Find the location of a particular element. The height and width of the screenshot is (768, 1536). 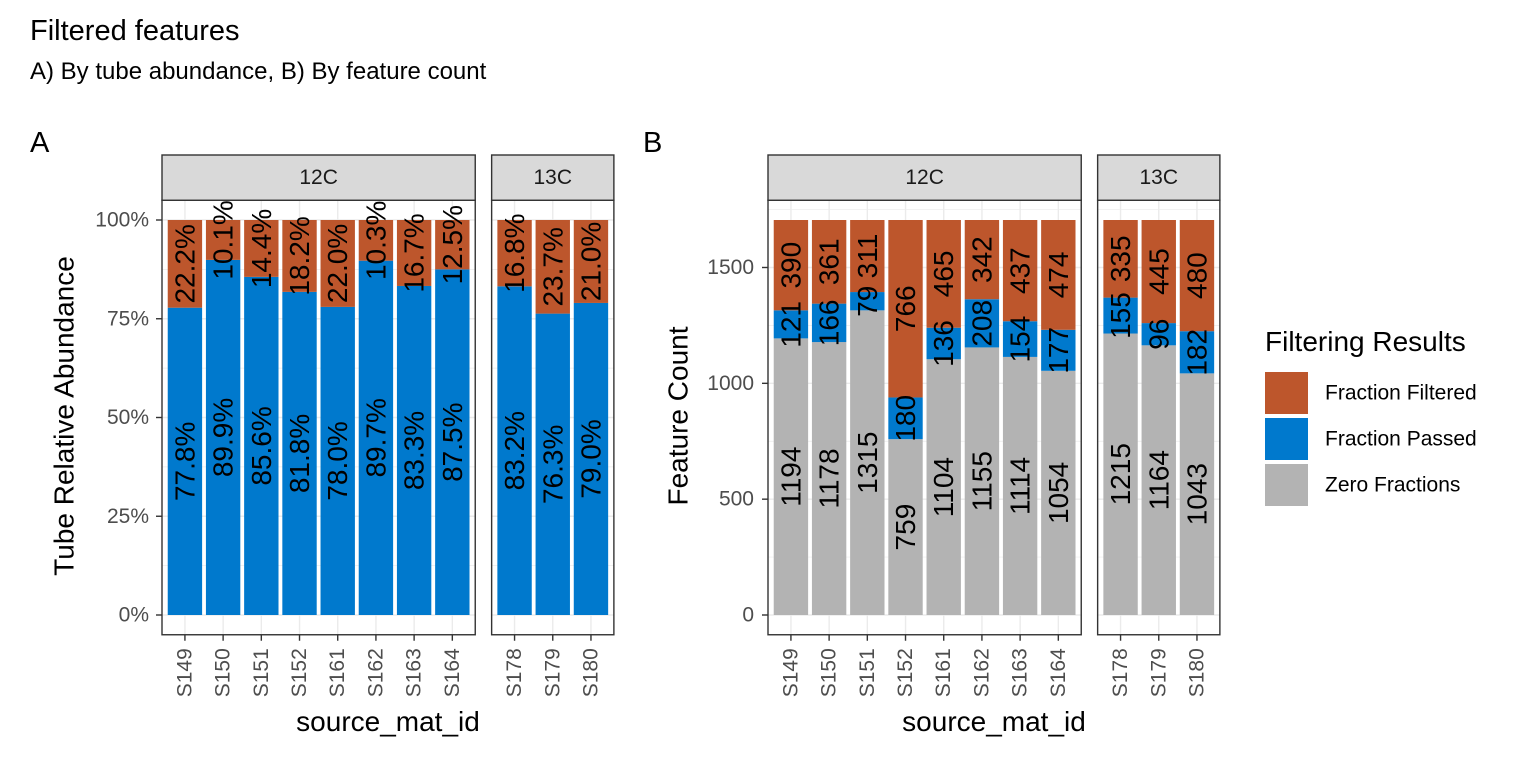

bar-s179: 76.3% 23.7% is located at coordinates (552, 417).